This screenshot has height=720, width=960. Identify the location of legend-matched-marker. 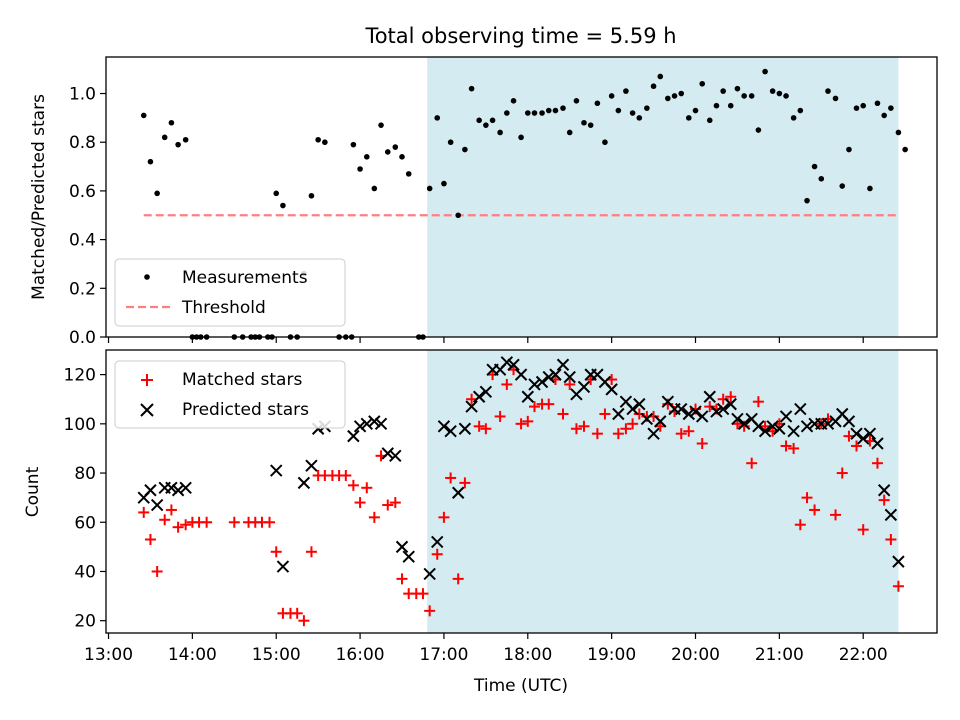
(147, 380).